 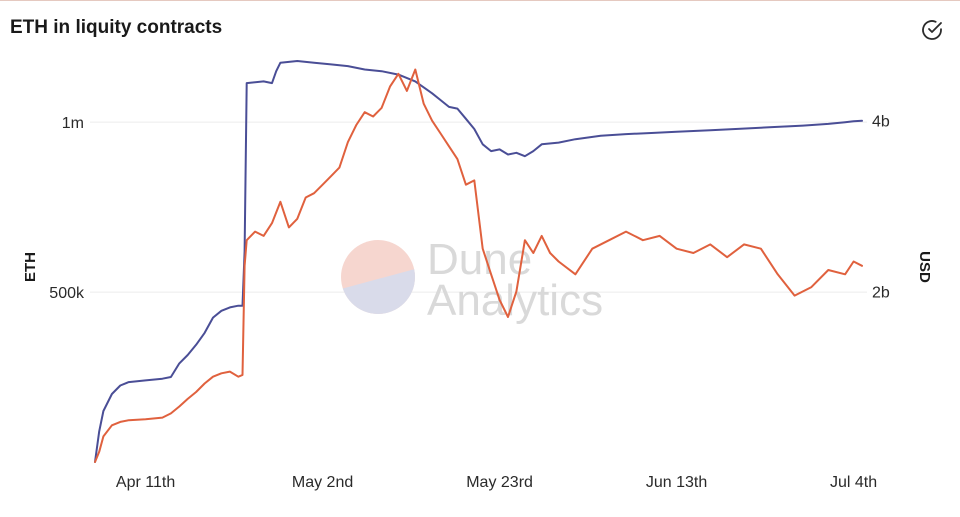 What do you see at coordinates (499, 482) in the screenshot?
I see `x-tick-label: May 23rd` at bounding box center [499, 482].